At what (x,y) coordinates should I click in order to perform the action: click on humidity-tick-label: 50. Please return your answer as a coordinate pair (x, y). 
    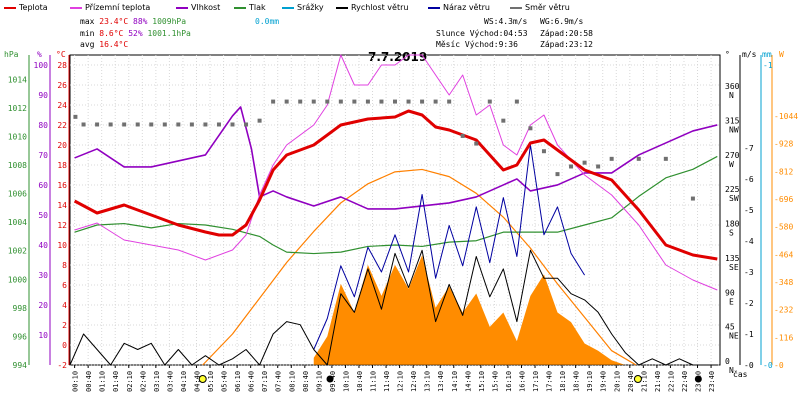
    Looking at the image, I should click on (43, 215).